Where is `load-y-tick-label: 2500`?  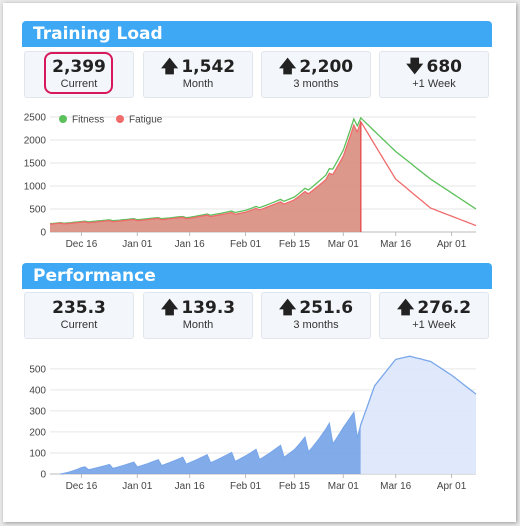
load-y-tick-label: 2500 is located at coordinates (35, 118).